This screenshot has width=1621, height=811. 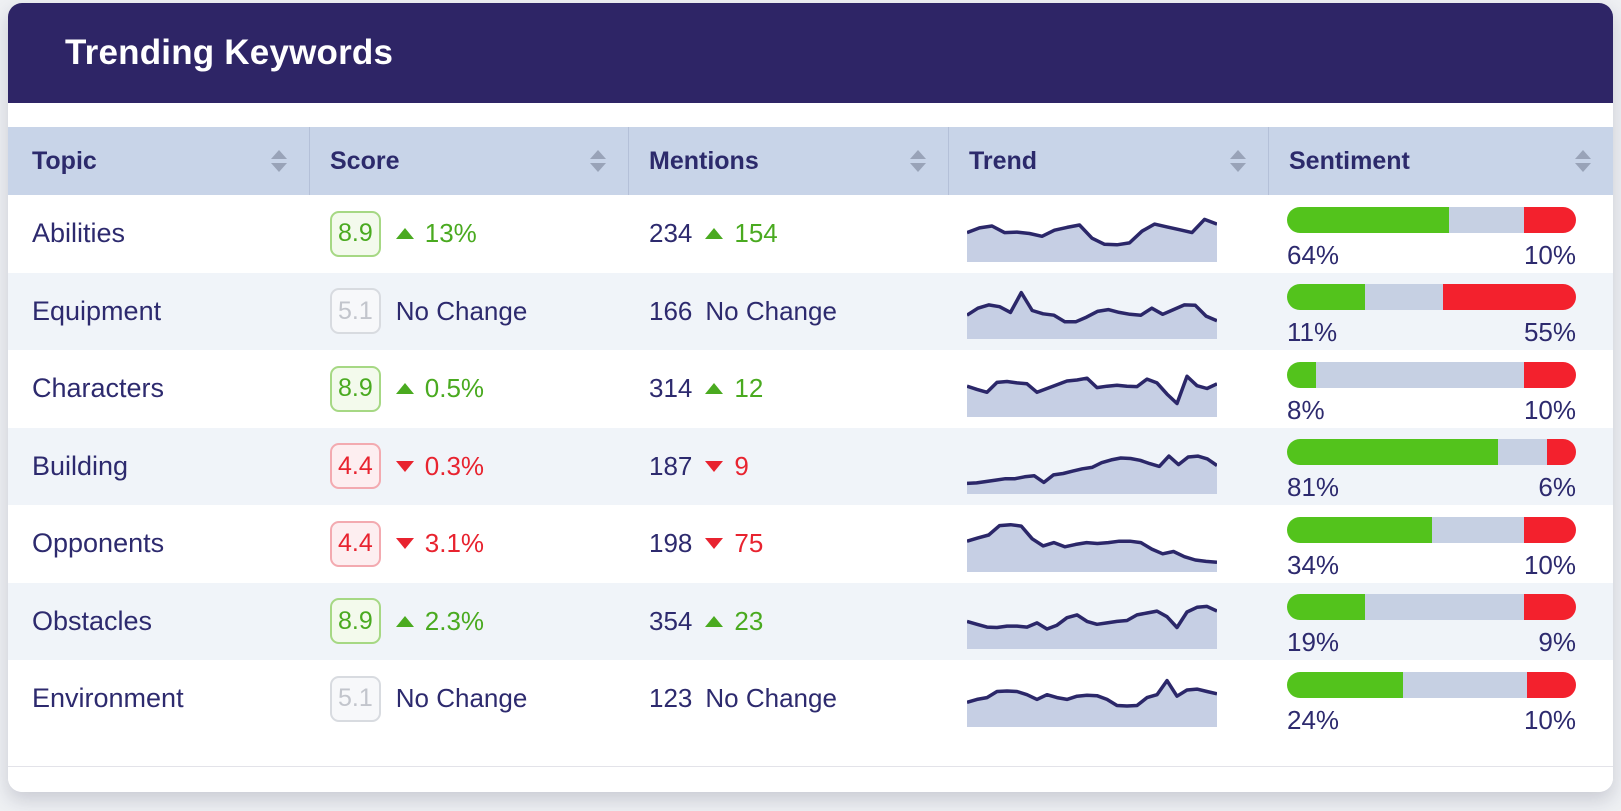 What do you see at coordinates (810, 389) in the screenshot?
I see `table-row: Characters 8.9 0.5% 314 12` at bounding box center [810, 389].